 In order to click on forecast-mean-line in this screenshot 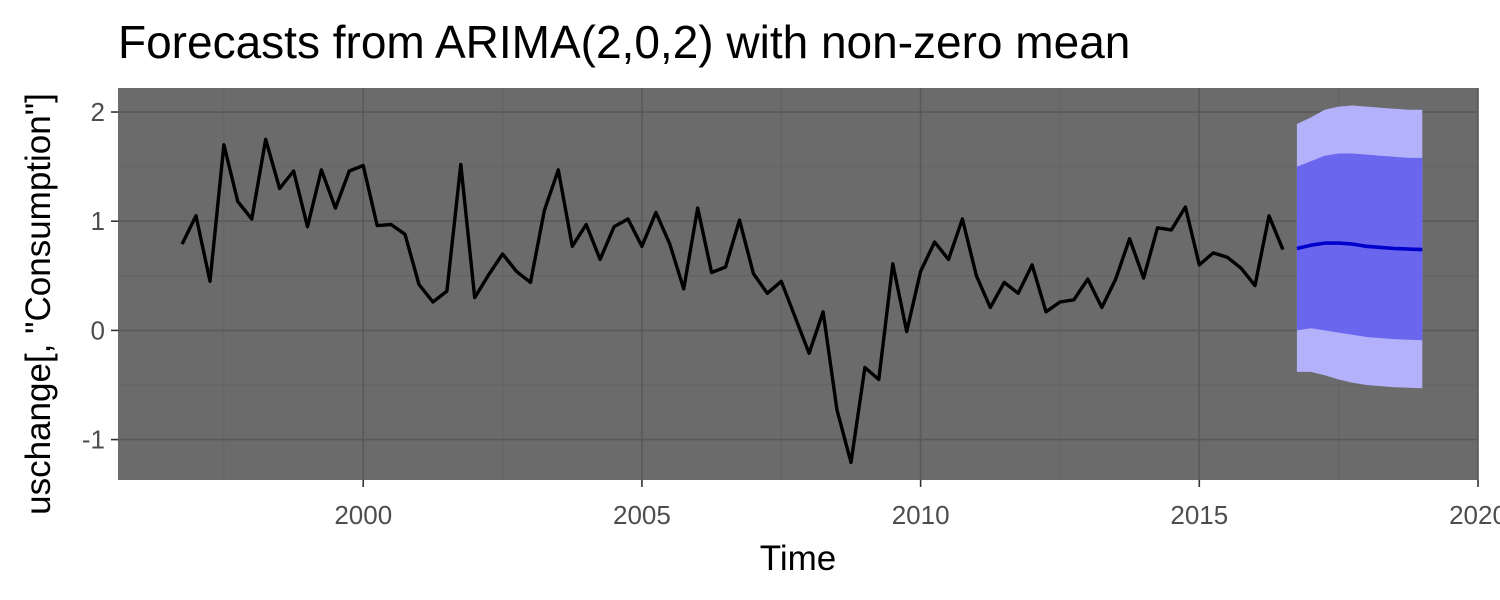, I will do `click(1359, 246)`.